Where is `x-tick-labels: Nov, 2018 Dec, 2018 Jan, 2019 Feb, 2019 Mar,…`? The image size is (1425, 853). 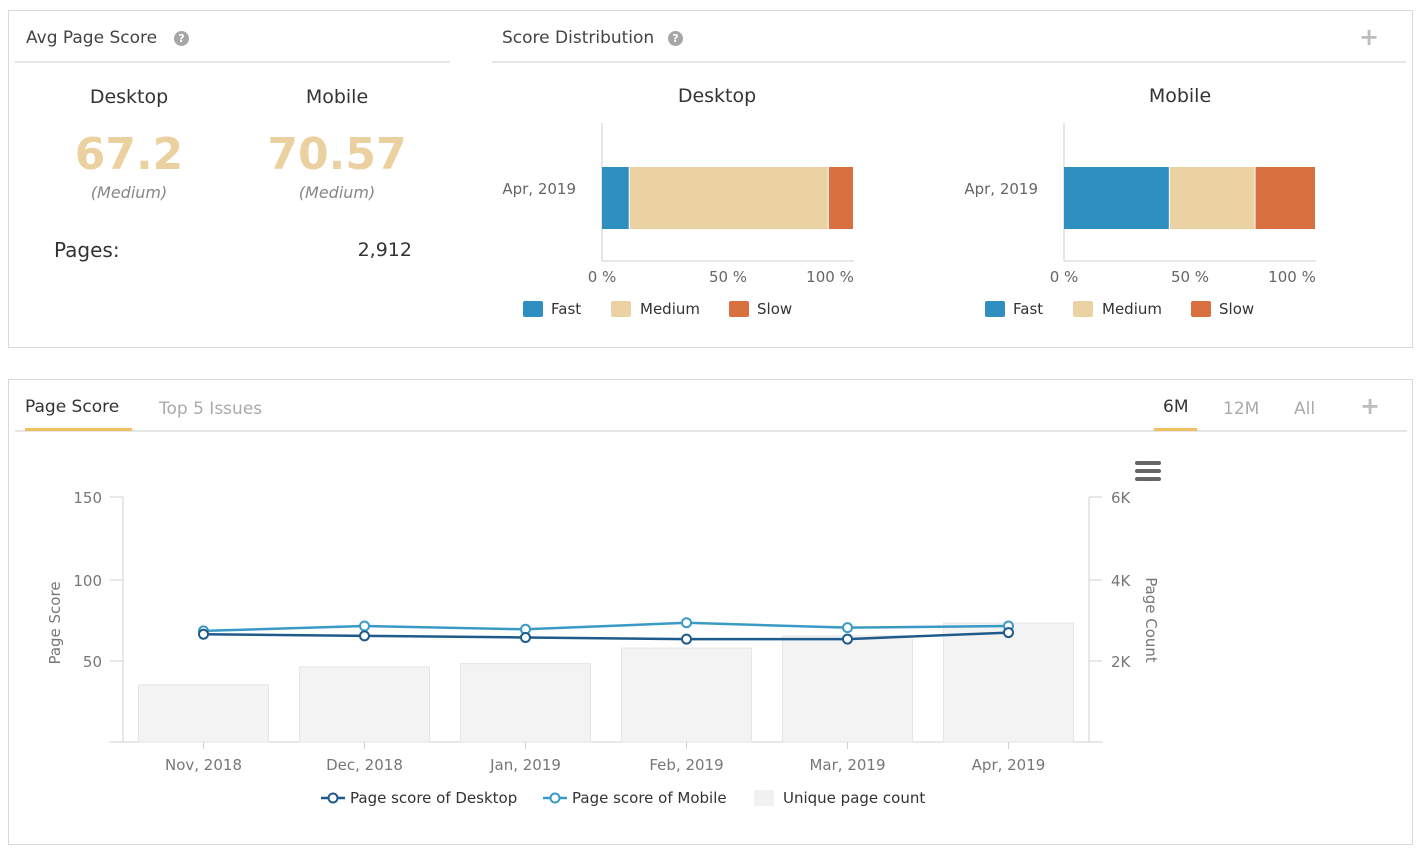
x-tick-labels: Nov, 2018 Dec, 2018 Jan, 2019 Feb, 2019 Mar,… is located at coordinates (605, 758).